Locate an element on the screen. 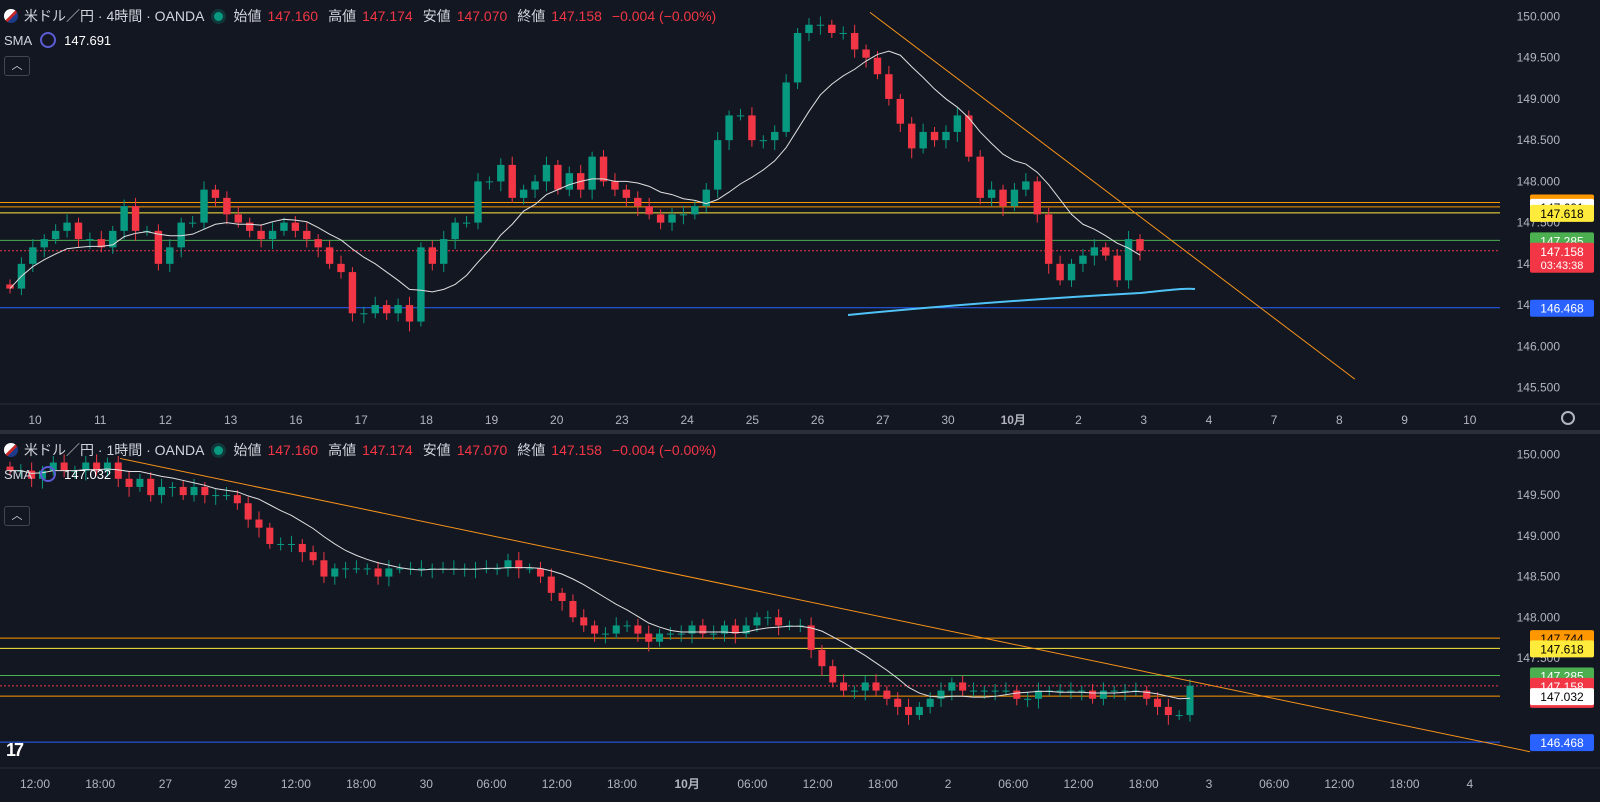 This screenshot has width=1600, height=802. tradingview-logo: 17 is located at coordinates (15, 750).